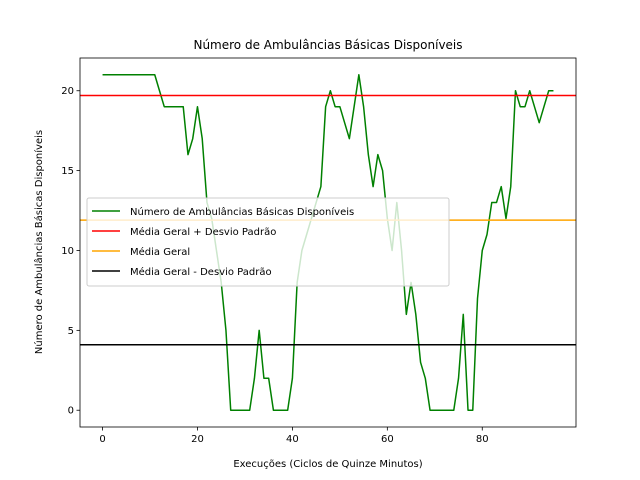  What do you see at coordinates (160, 252) in the screenshot?
I see `legend-label: Média Geral` at bounding box center [160, 252].